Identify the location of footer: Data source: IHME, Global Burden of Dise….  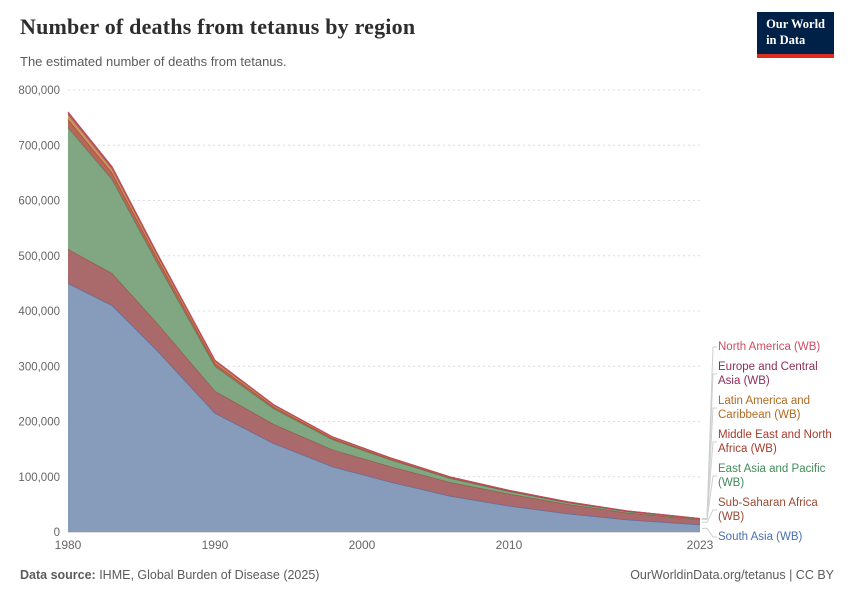
(427, 575).